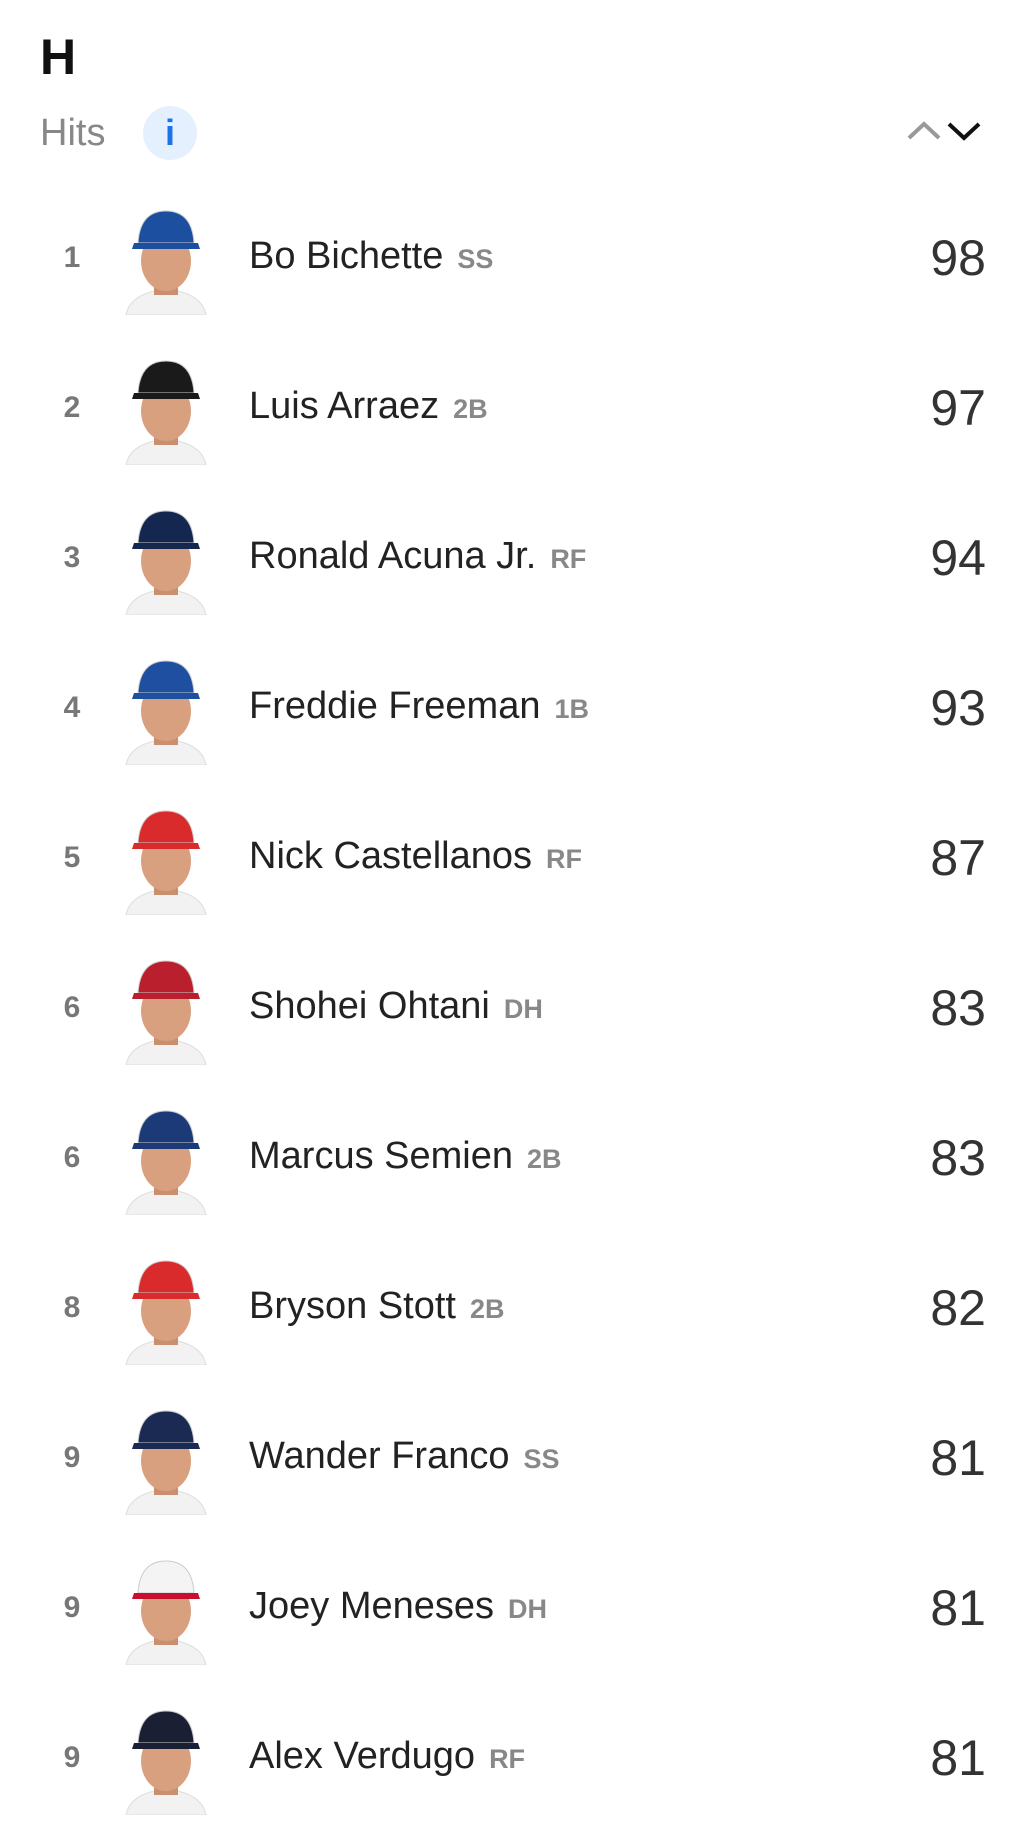  I want to click on player-name: Bryson Stott, so click(352, 1306).